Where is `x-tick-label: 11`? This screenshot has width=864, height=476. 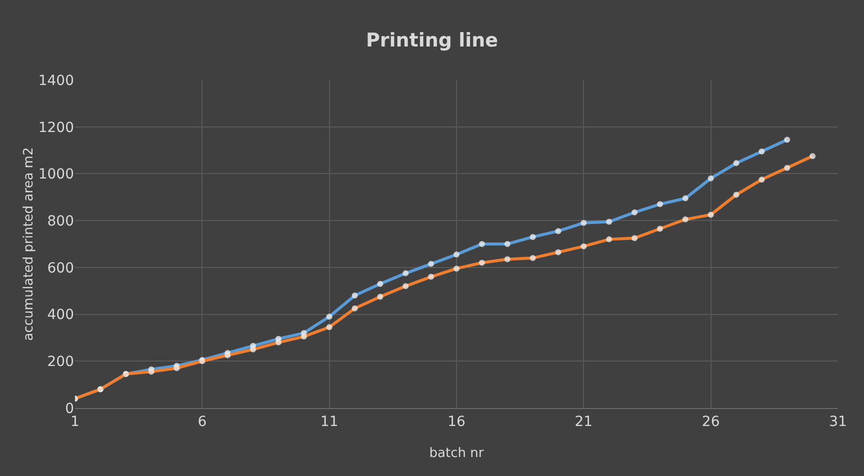
x-tick-label: 11 is located at coordinates (329, 422).